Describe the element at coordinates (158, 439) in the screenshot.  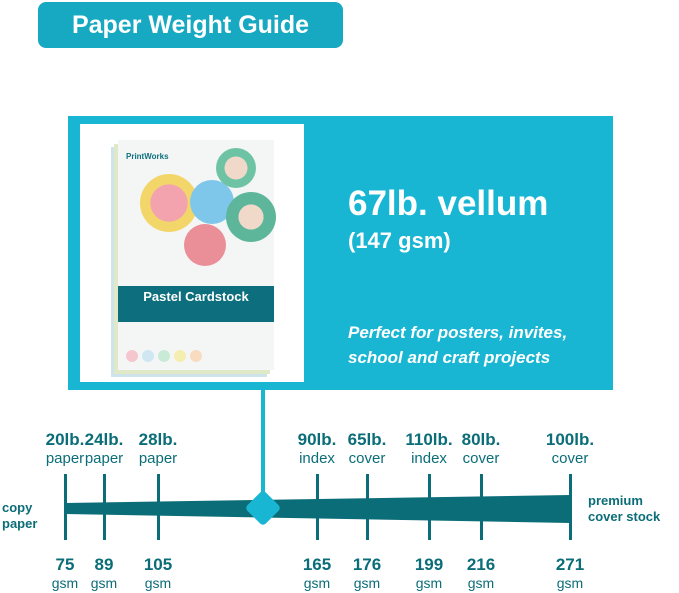
I see `weight-value: 28lb.` at that location.